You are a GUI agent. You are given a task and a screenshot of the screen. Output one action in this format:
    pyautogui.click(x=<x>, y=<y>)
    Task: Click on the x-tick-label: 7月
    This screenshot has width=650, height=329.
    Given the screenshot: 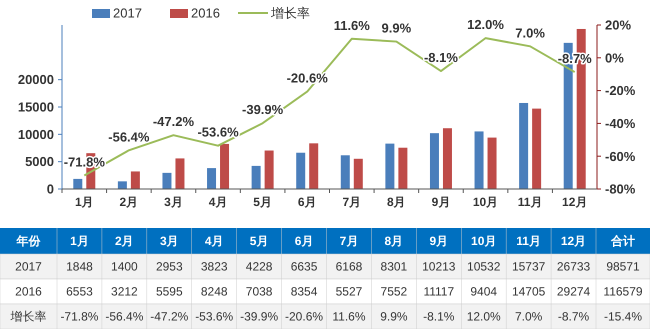 What is the action you would take?
    pyautogui.click(x=352, y=202)
    